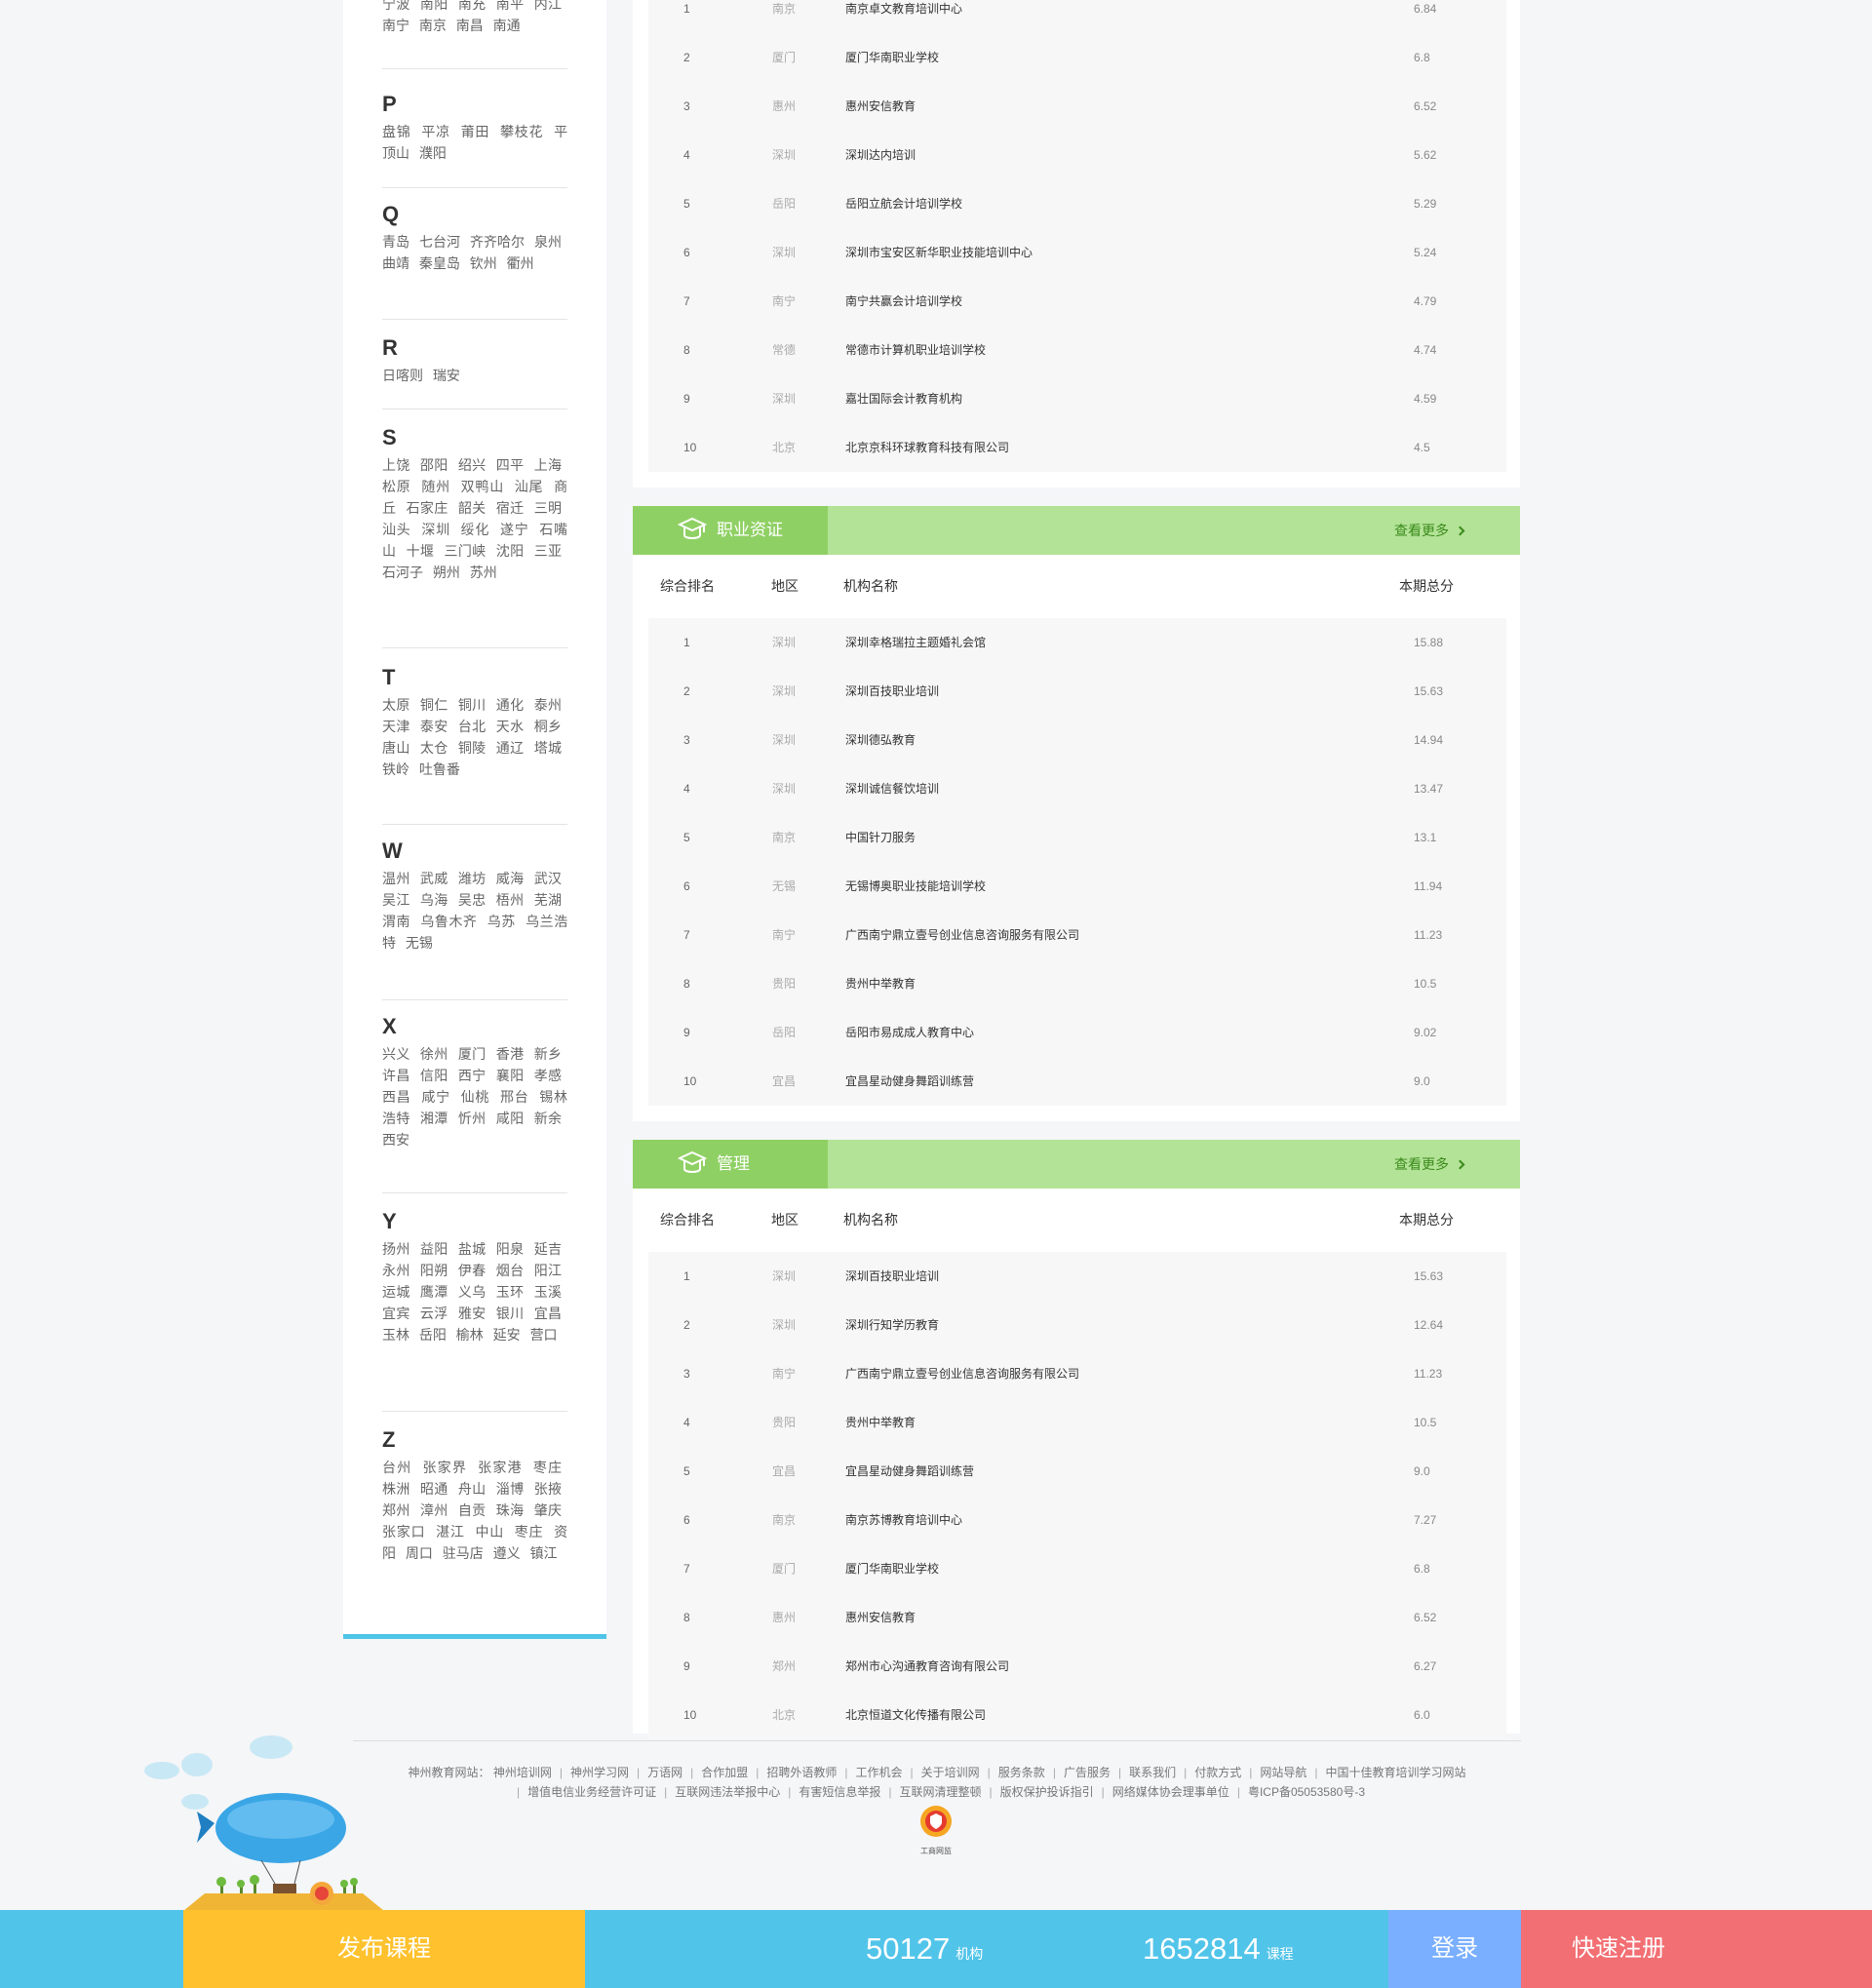  What do you see at coordinates (879, 1772) in the screenshot?
I see `footer-link: 工作机会` at bounding box center [879, 1772].